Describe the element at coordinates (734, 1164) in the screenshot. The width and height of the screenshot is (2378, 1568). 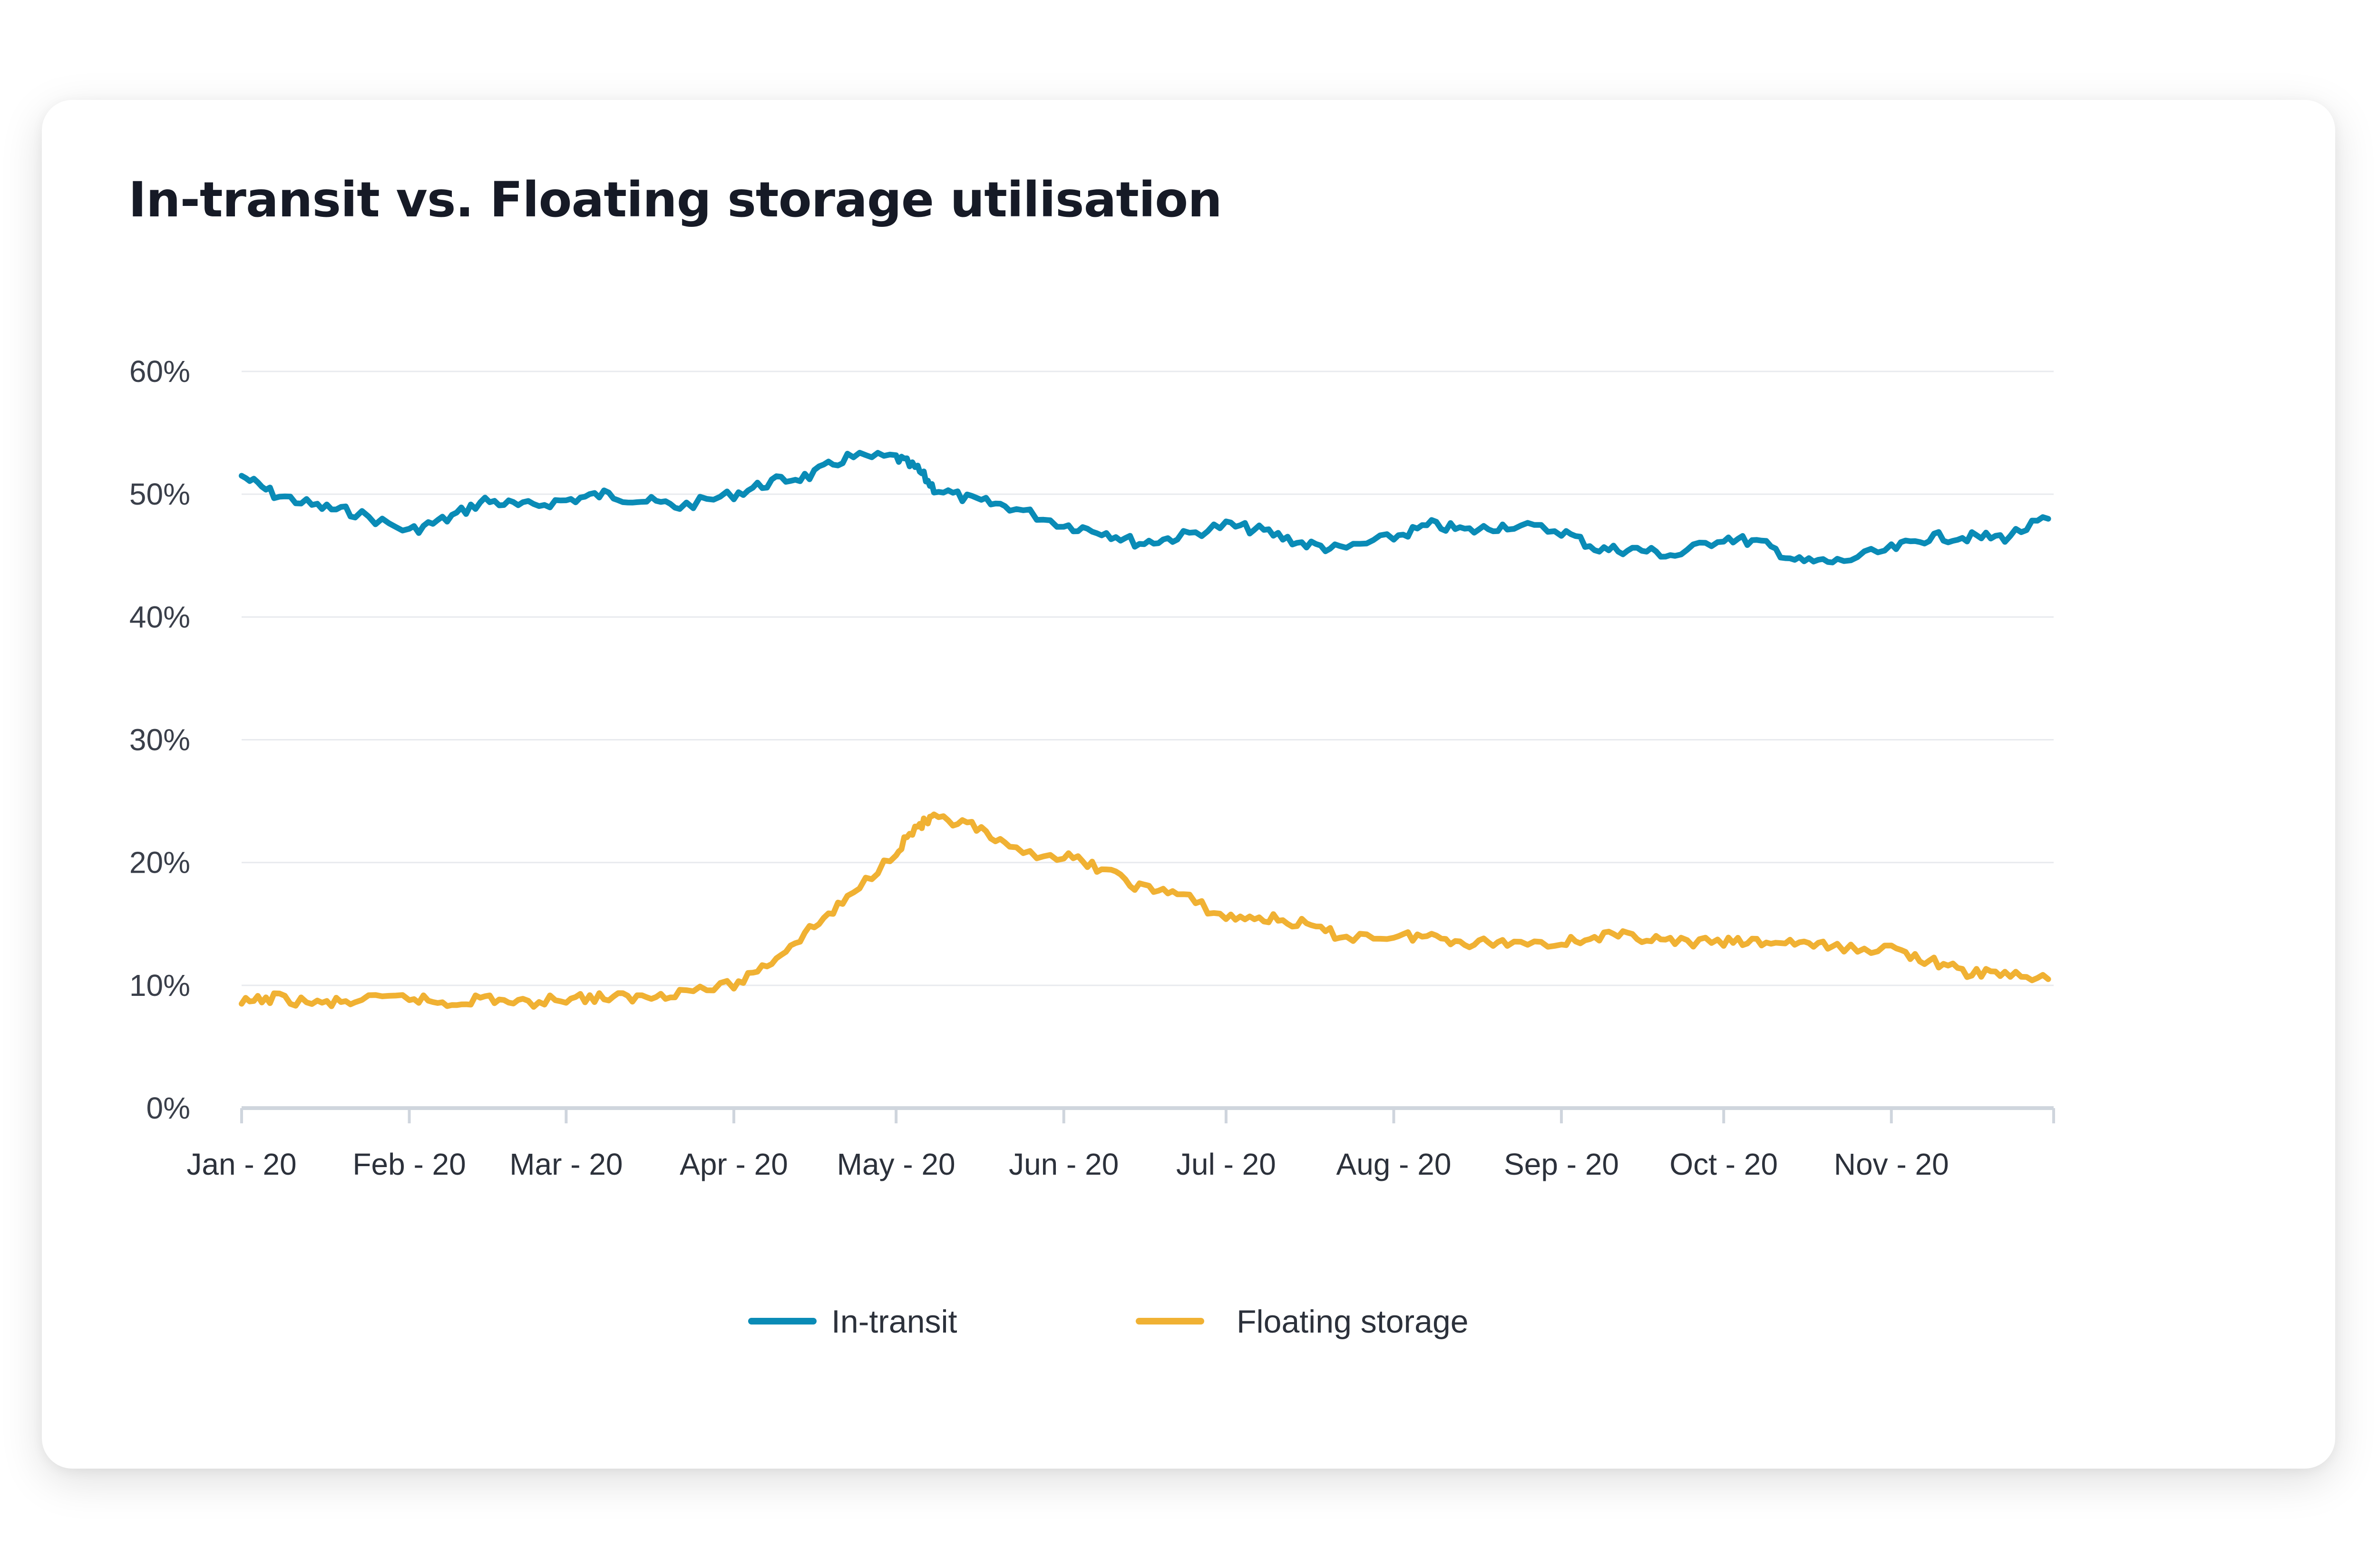
I see `x-tick-label: Apr - 20` at that location.